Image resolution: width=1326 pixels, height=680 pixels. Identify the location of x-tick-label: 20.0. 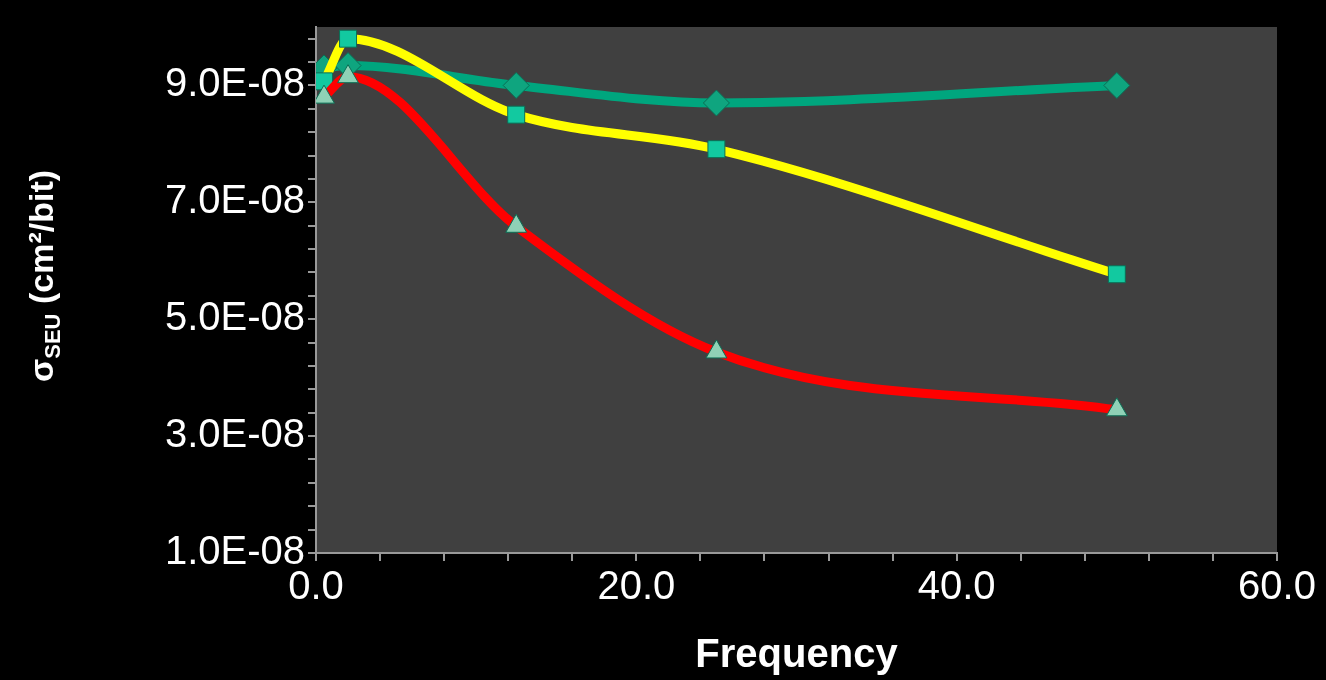
(636, 585).